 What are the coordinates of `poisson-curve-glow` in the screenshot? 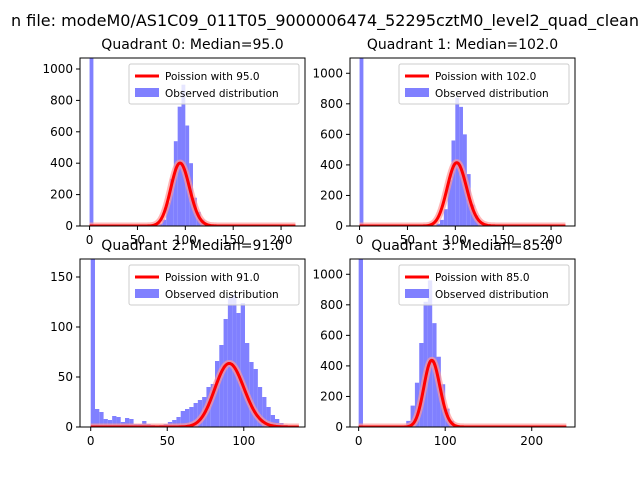 It's located at (462, 391).